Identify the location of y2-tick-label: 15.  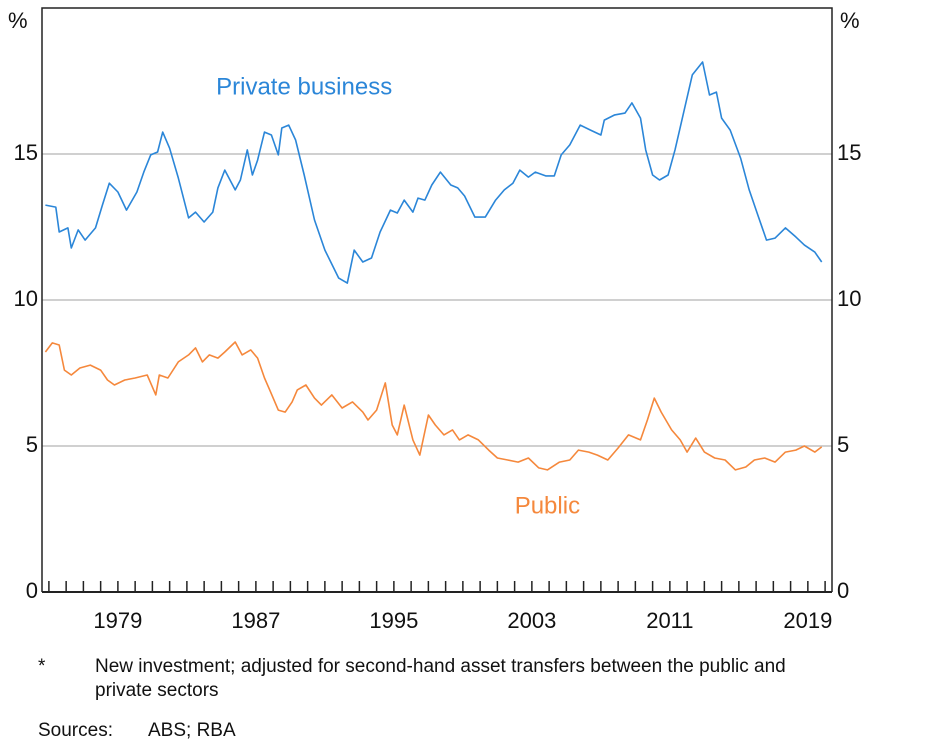
(849, 152).